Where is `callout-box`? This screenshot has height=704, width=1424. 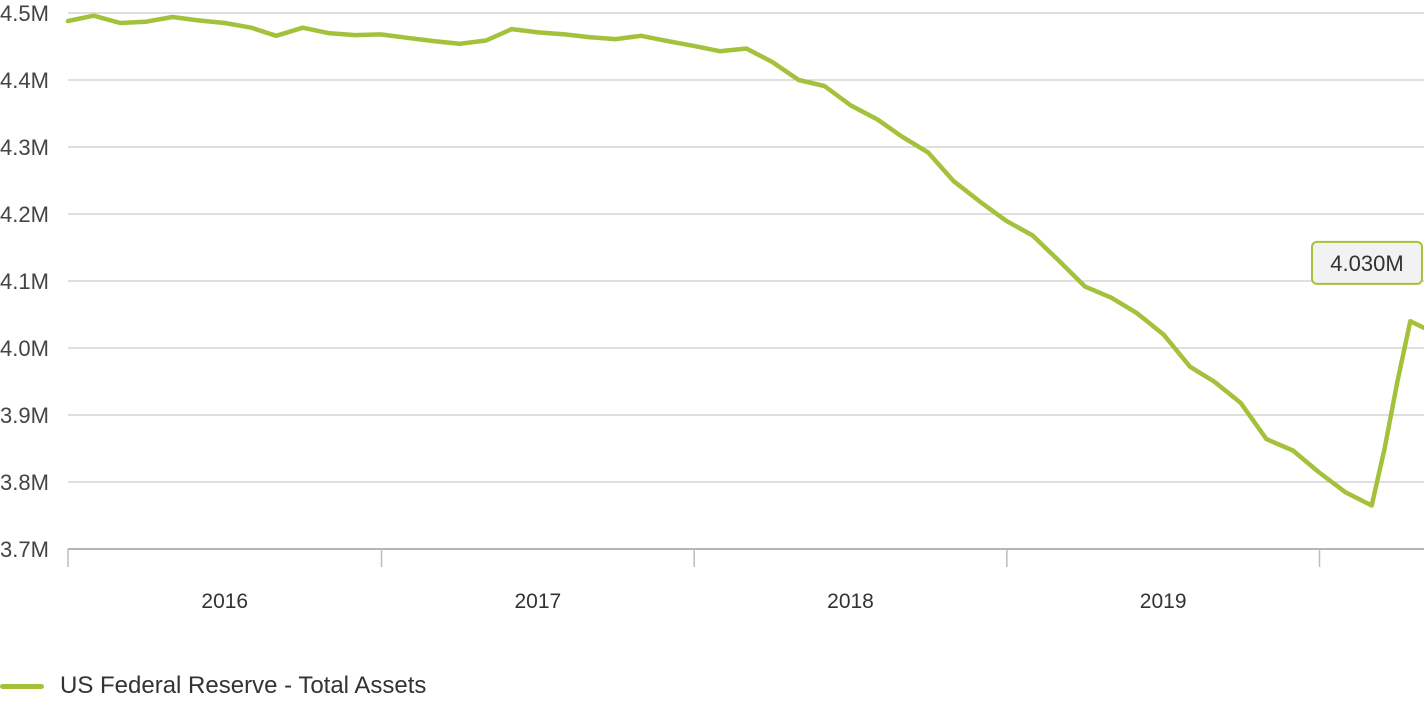 callout-box is located at coordinates (1367, 262).